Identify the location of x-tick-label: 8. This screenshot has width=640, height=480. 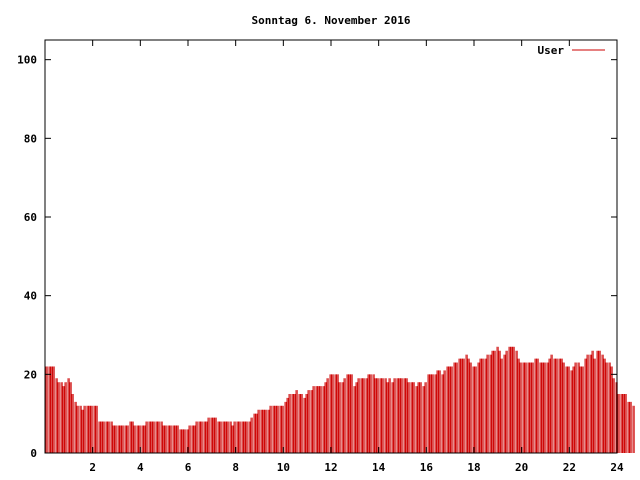
(235, 467).